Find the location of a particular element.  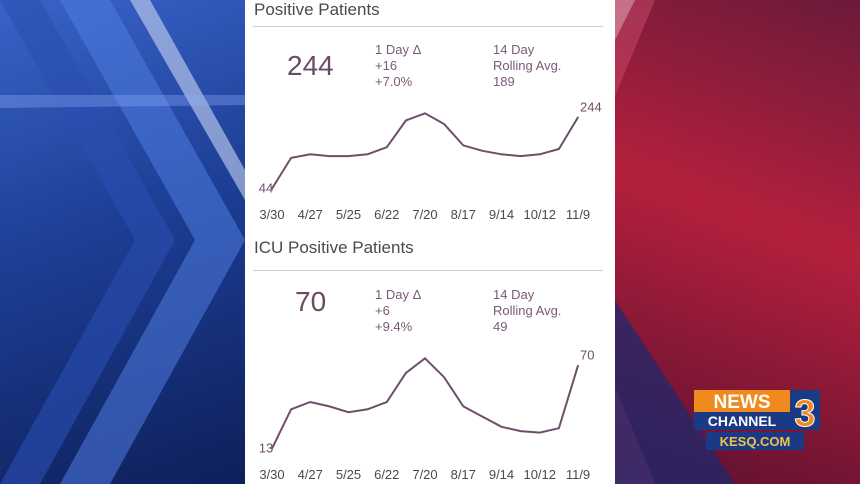

chart1-title: Positive Patients is located at coordinates (317, 9).